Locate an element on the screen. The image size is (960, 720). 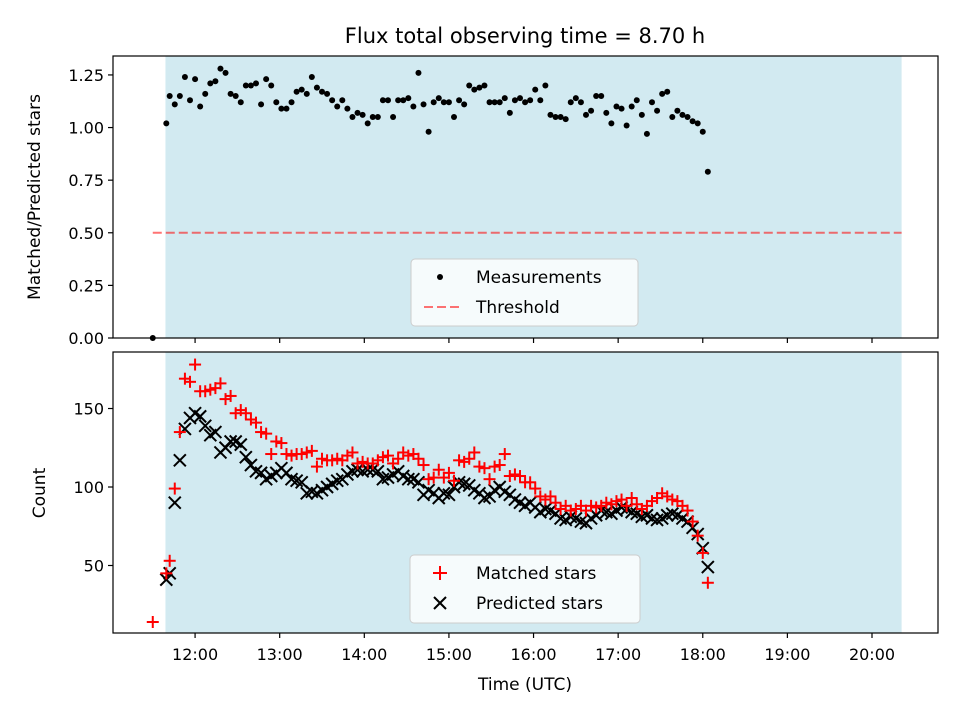
count-y-axis: 50 100 150 is located at coordinates (93, 487).